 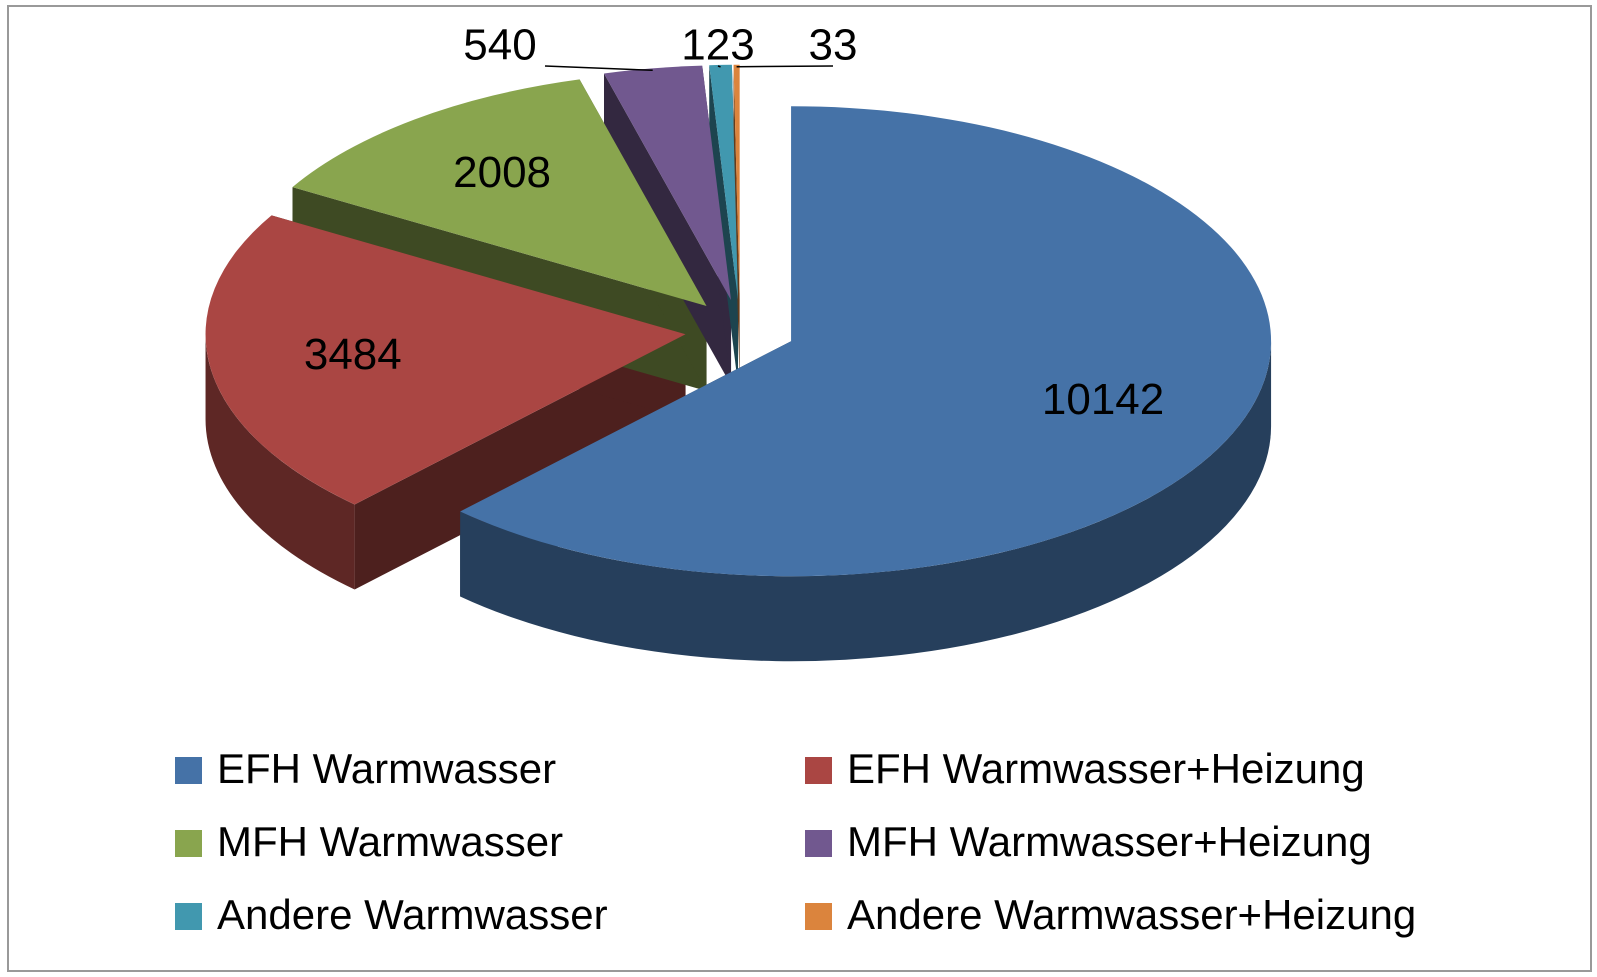 I want to click on data-label: 540, so click(x=499, y=45).